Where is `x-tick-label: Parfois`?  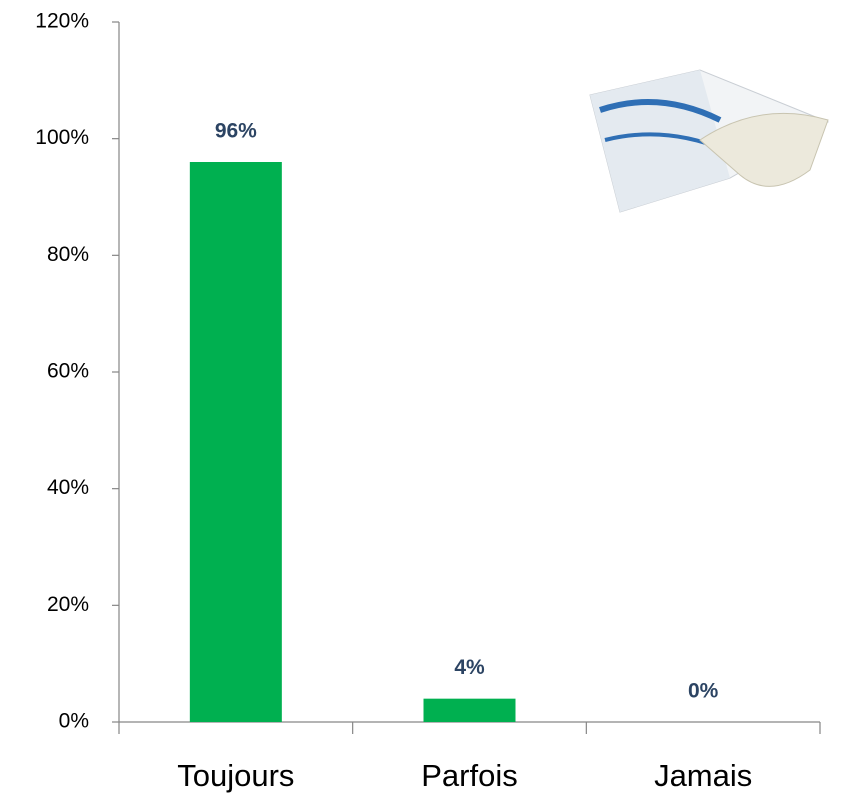
x-tick-label: Parfois is located at coordinates (469, 775).